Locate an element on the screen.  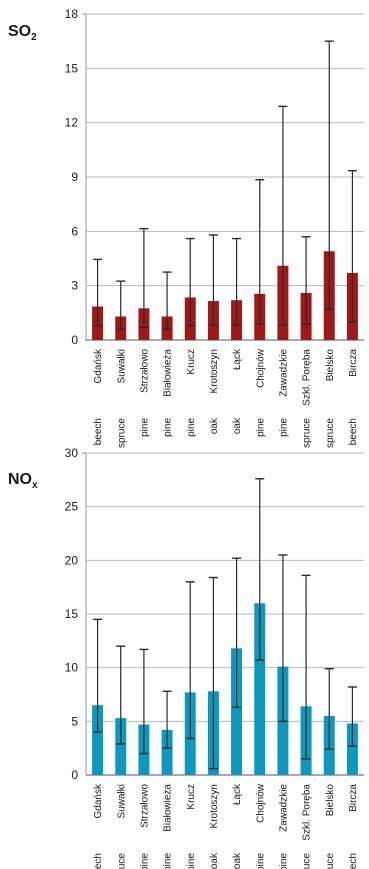
y-tick-label: 5 is located at coordinates (74, 721).